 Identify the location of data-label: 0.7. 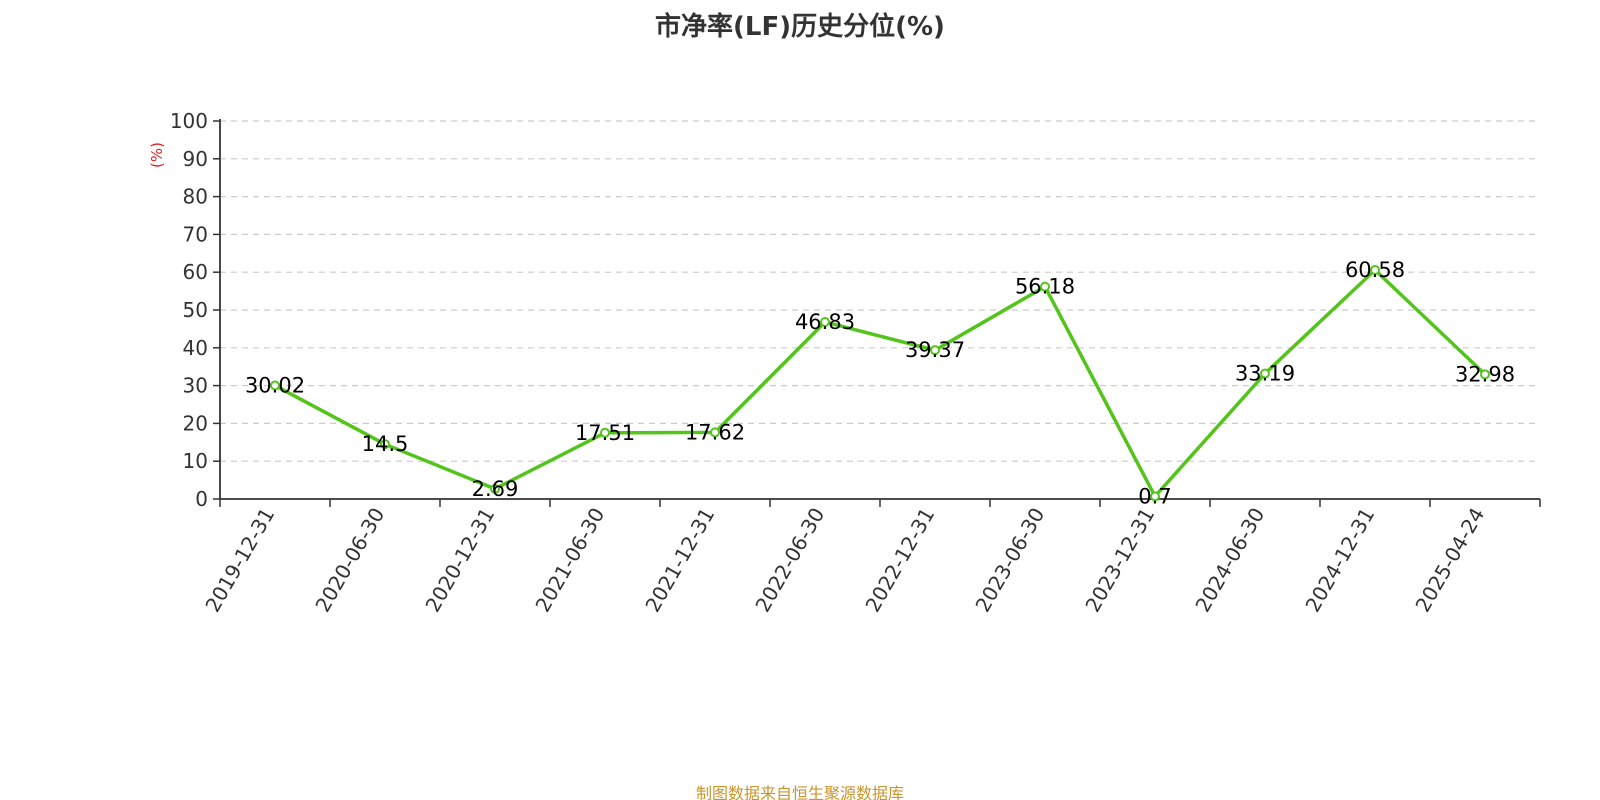
(1154, 496).